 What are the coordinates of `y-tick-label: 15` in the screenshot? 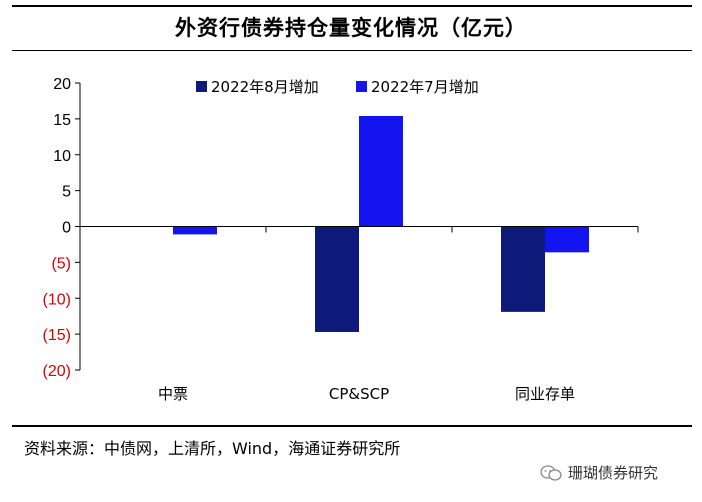 It's located at (62, 120).